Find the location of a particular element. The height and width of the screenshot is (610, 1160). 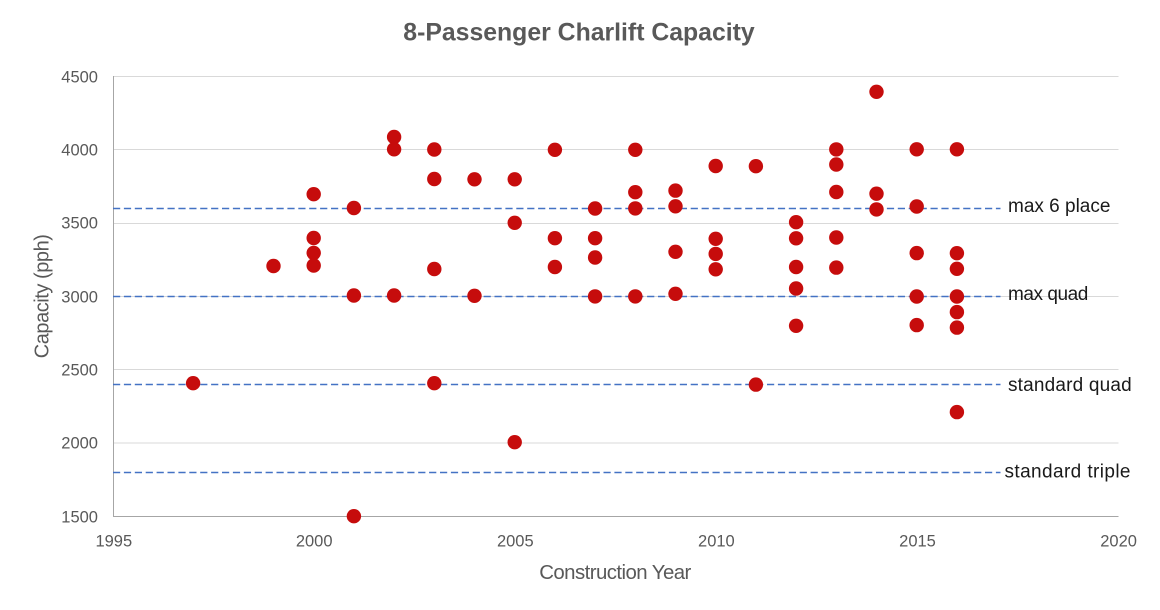

svg-text: 2500 is located at coordinates (79, 371).